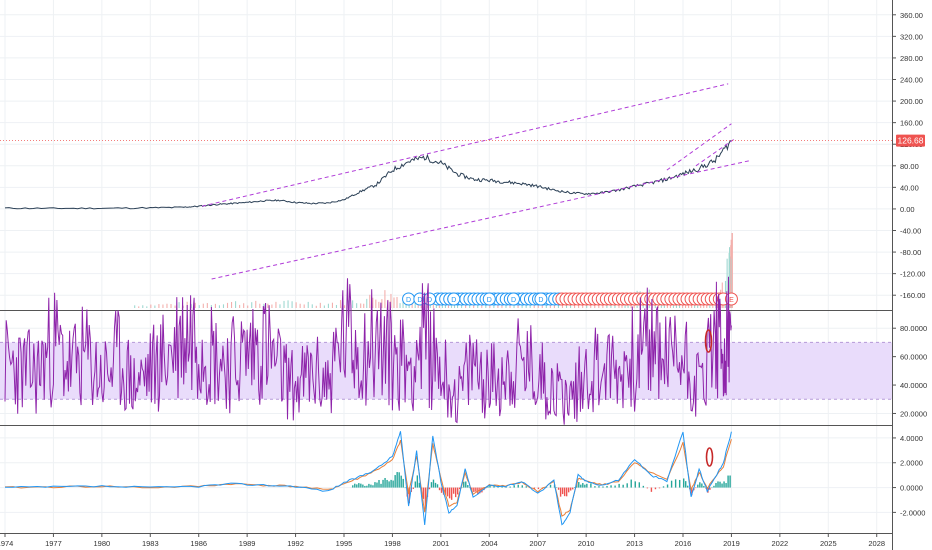  I want to click on y-tick-label: -120.00, so click(912, 274).